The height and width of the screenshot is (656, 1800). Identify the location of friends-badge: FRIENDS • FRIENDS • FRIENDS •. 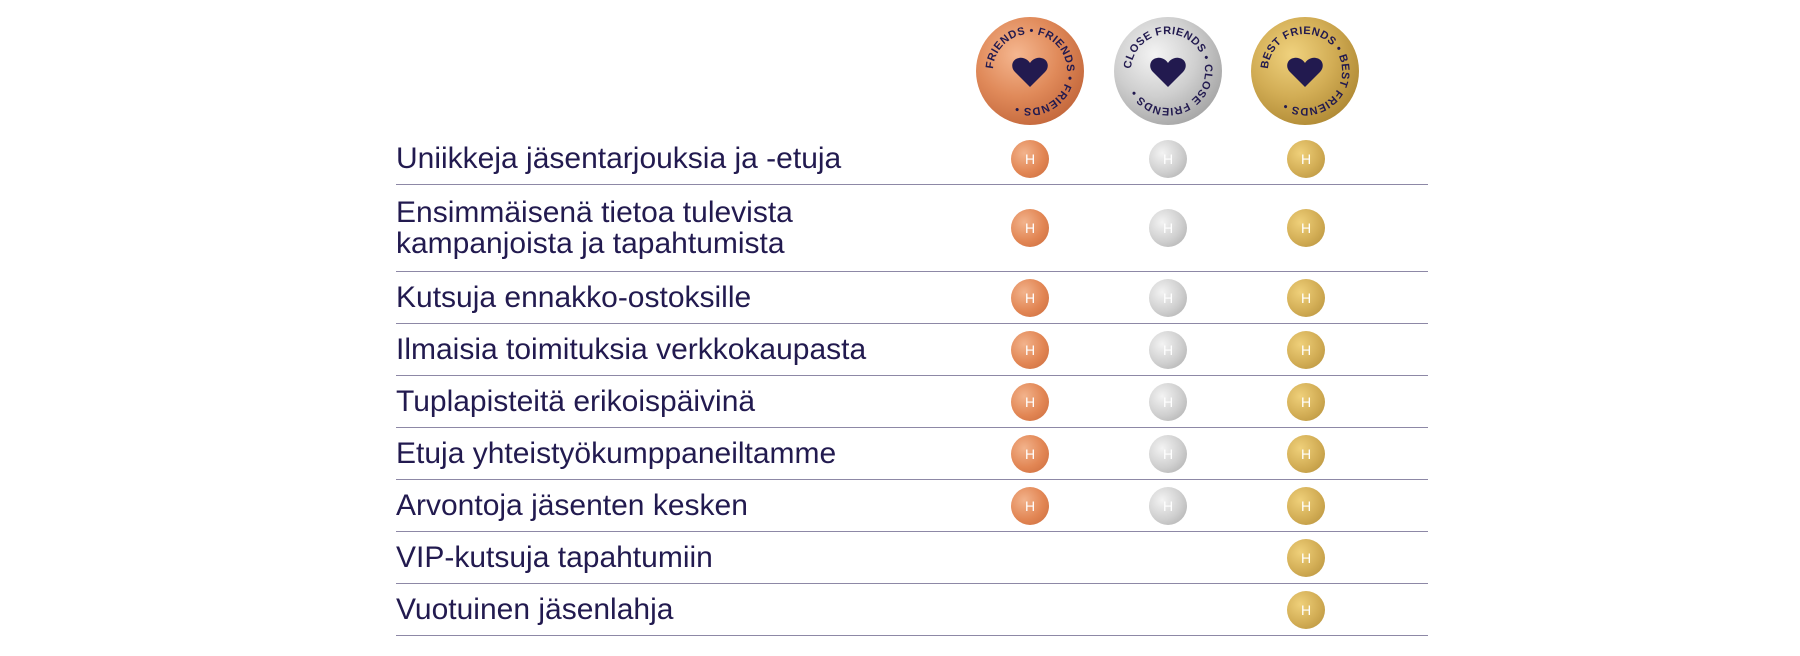
(1030, 71).